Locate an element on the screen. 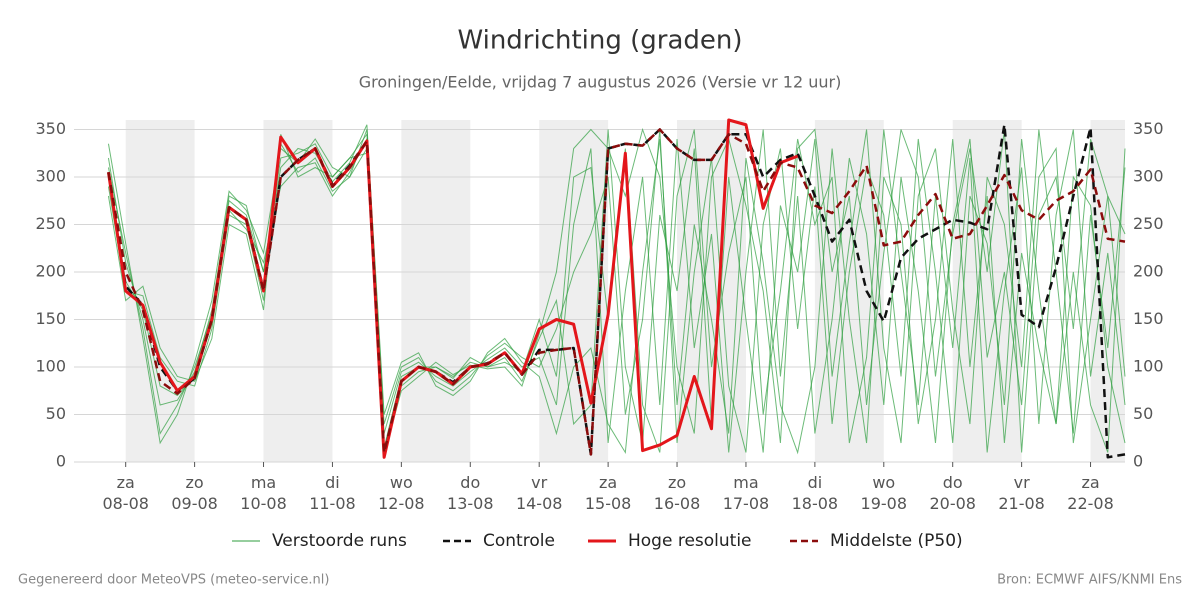 The width and height of the screenshot is (1200, 600). x-tick-label: za 15-08 is located at coordinates (608, 493).